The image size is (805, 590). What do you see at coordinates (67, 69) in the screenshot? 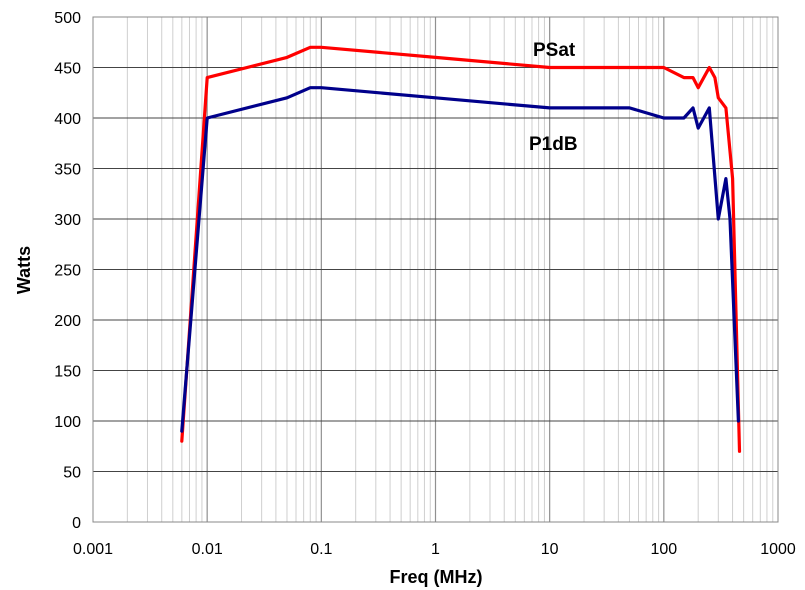
I see `y-tick-label: 450` at bounding box center [67, 69].